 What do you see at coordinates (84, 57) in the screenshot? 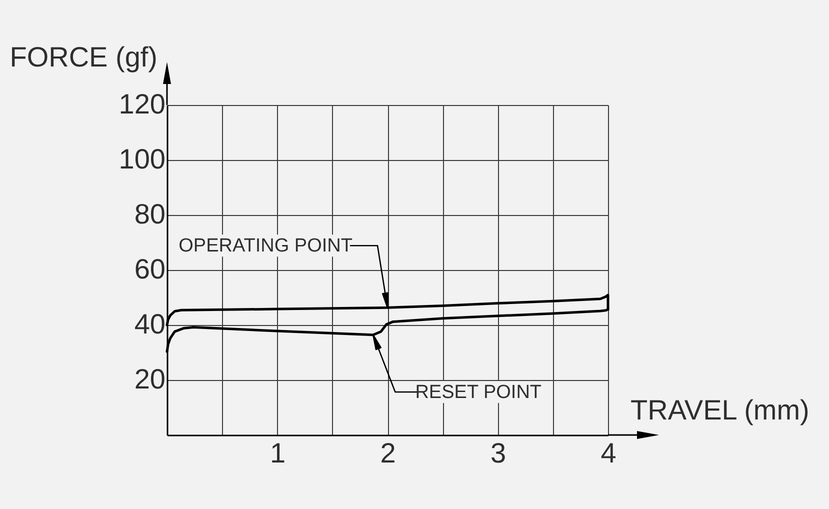
I see `y-axis-title: FORCE (gf)` at bounding box center [84, 57].